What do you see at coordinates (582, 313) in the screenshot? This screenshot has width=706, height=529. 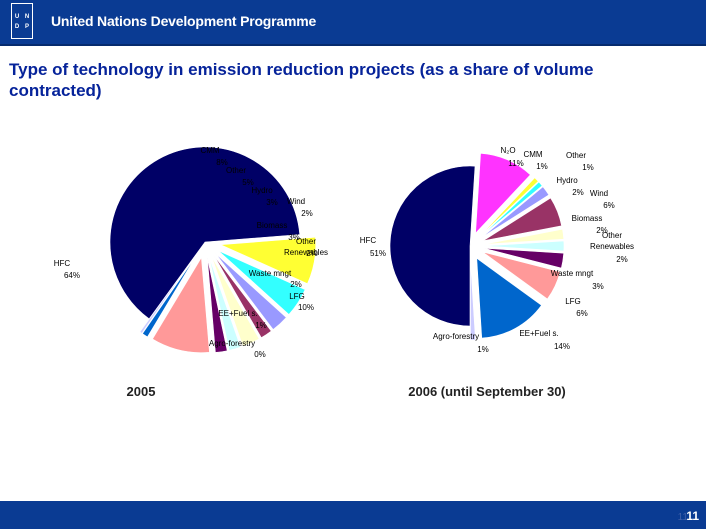 I see `pie-value-lfg: 6%` at bounding box center [582, 313].